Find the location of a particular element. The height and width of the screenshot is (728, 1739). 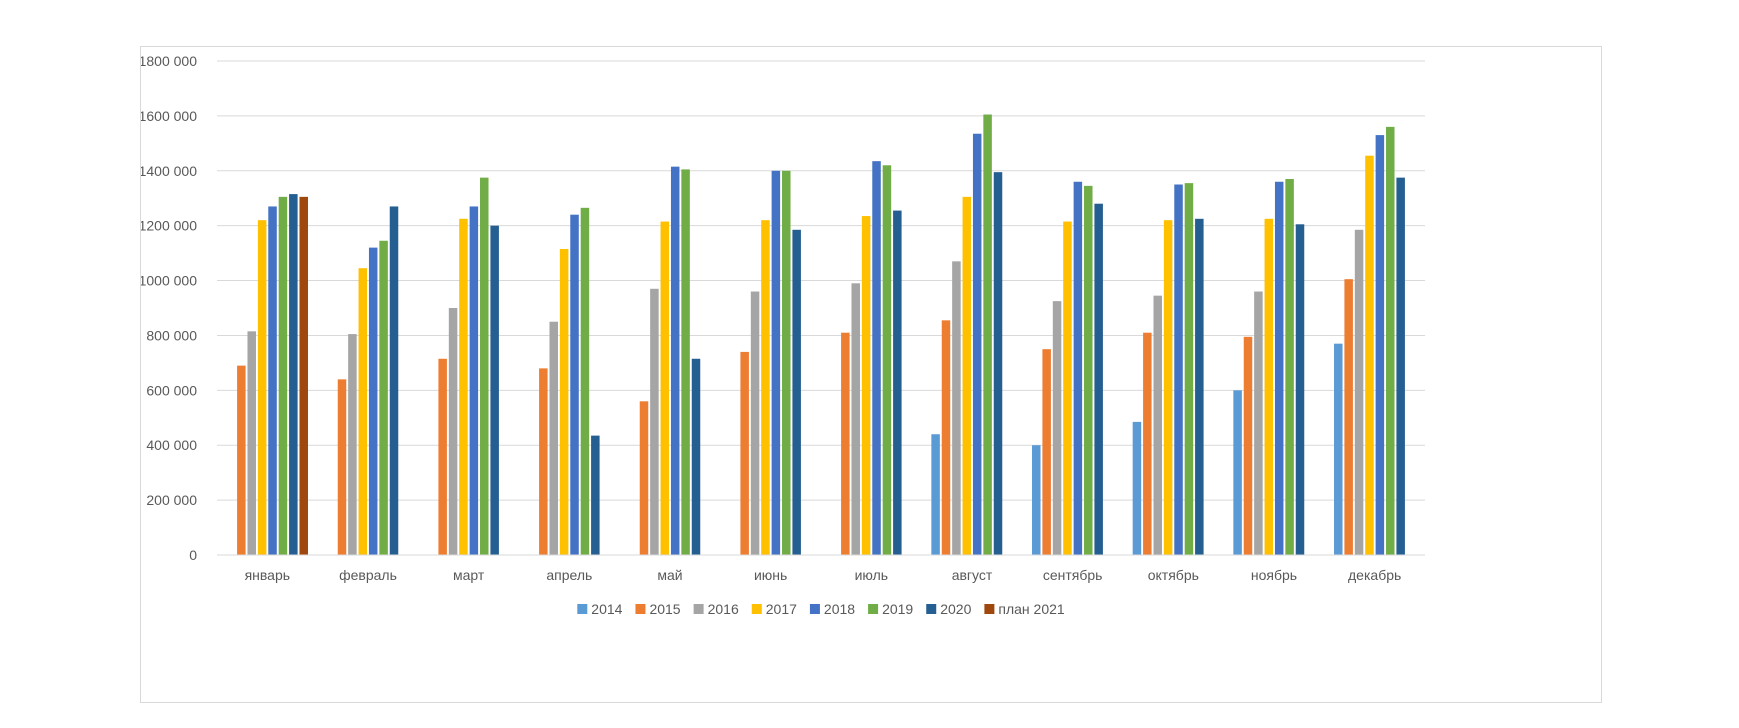

legend: 2014 2015 2016 2017 2018 2019 2020 план 2021 is located at coordinates (821, 609).